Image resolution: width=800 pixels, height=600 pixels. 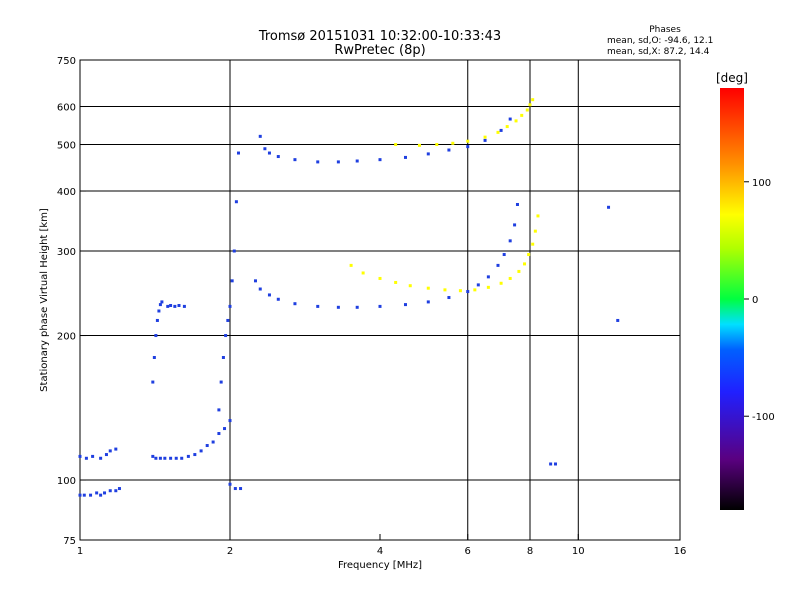 I want to click on x-axis-label: Frequency [MHz], so click(x=380, y=565).